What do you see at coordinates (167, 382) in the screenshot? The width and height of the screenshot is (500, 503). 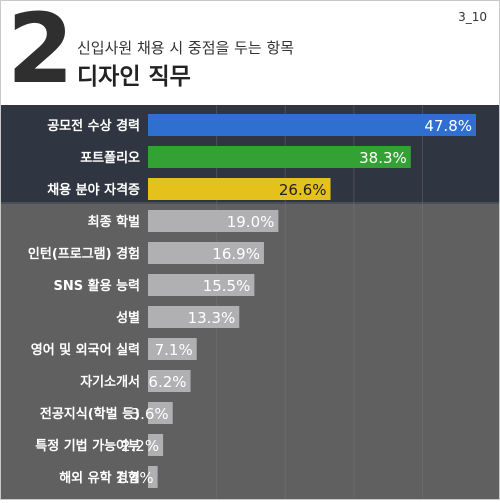 I see `value-label: 6.2%` at bounding box center [167, 382].